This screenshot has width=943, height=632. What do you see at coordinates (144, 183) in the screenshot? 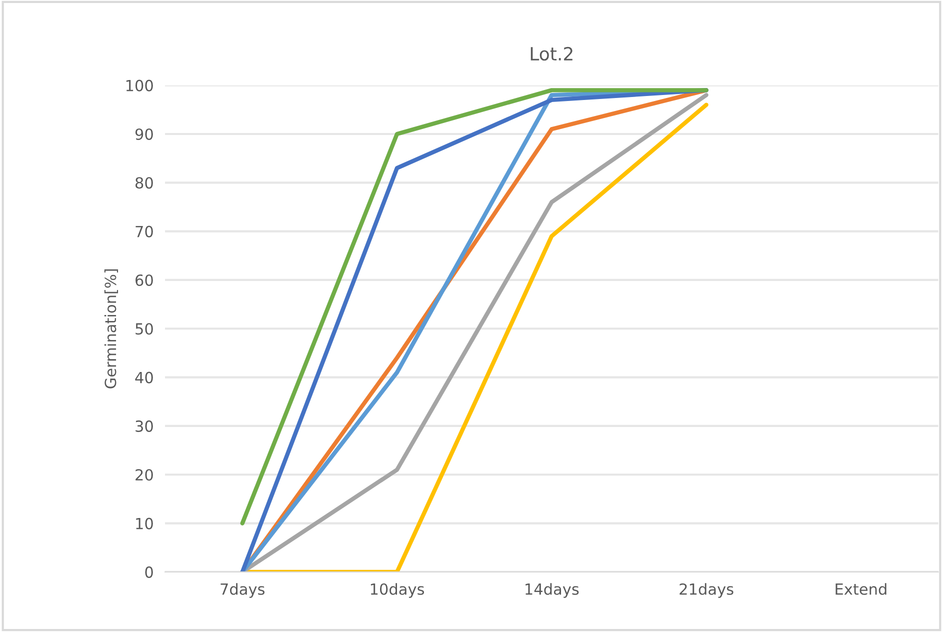
I see `y-tick-label: 80` at bounding box center [144, 183].